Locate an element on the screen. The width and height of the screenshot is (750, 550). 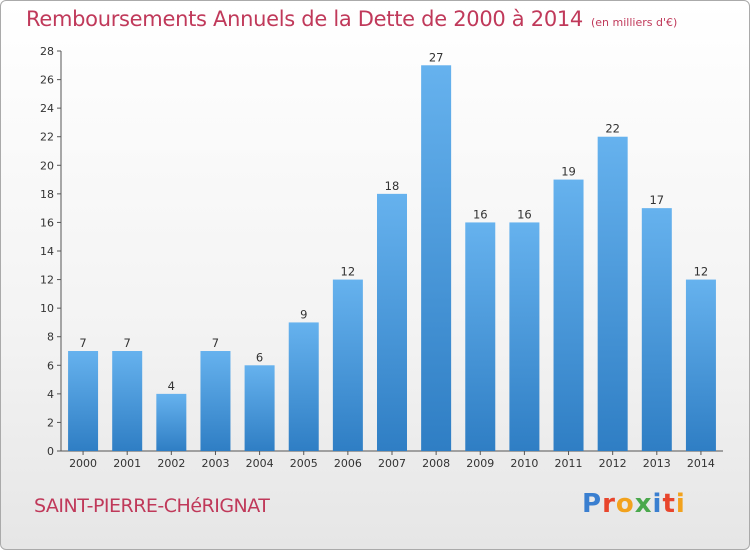
y-tick-label: 4 is located at coordinates (50, 394).